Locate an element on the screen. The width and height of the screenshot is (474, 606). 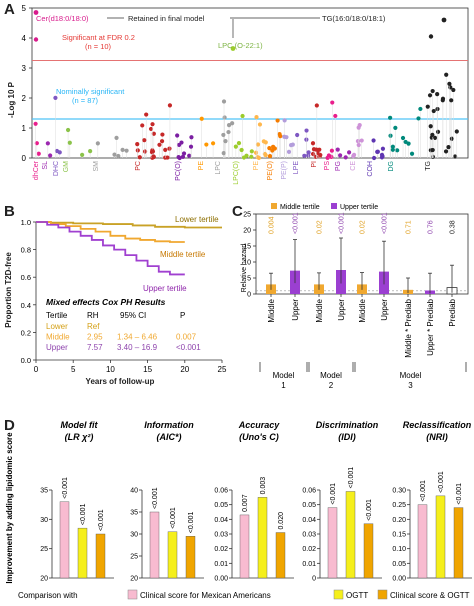
chart-title: Model fit is located at coordinates (80, 425).